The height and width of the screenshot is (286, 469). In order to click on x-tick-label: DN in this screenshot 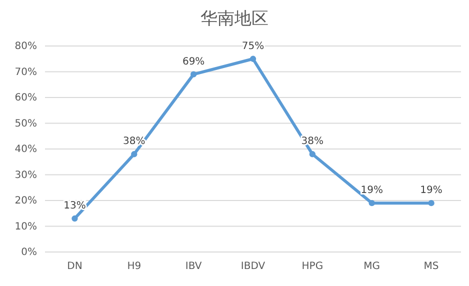, I will do `click(74, 266)`.